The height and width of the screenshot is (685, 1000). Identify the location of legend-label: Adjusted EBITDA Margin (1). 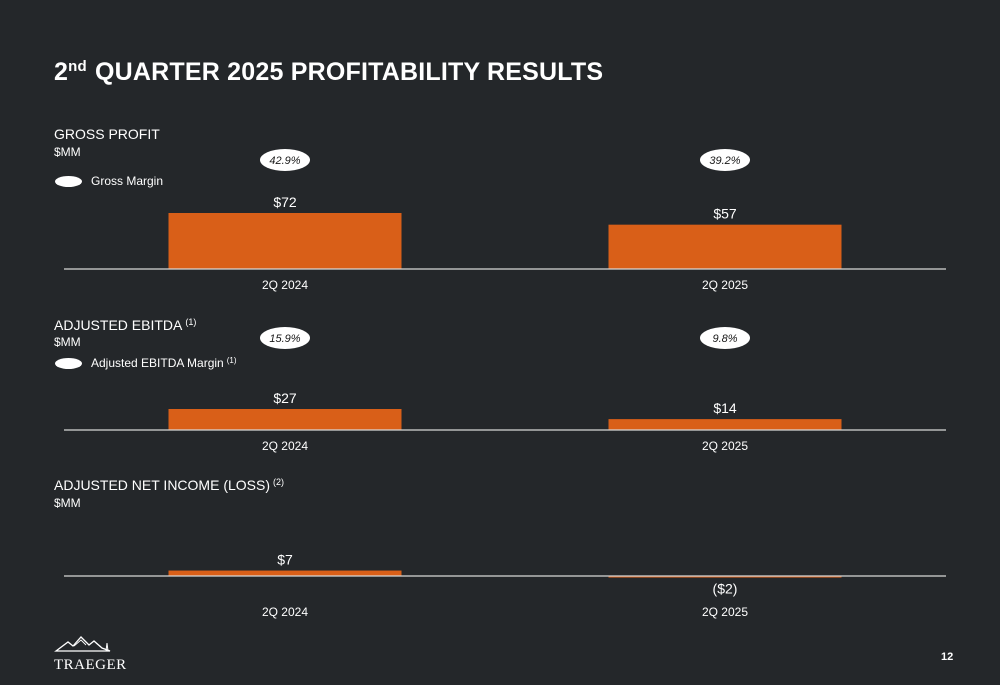
(164, 363).